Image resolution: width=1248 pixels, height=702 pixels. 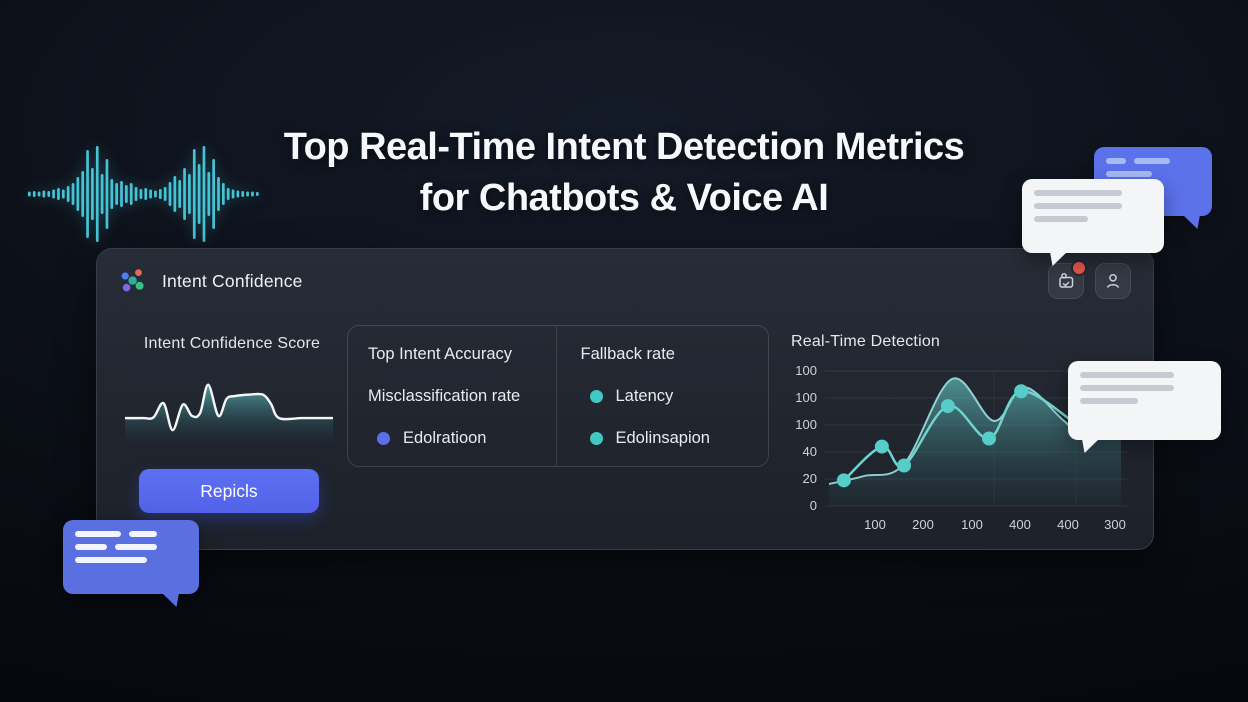 What do you see at coordinates (975, 442) in the screenshot?
I see `chart-area-fill` at bounding box center [975, 442].